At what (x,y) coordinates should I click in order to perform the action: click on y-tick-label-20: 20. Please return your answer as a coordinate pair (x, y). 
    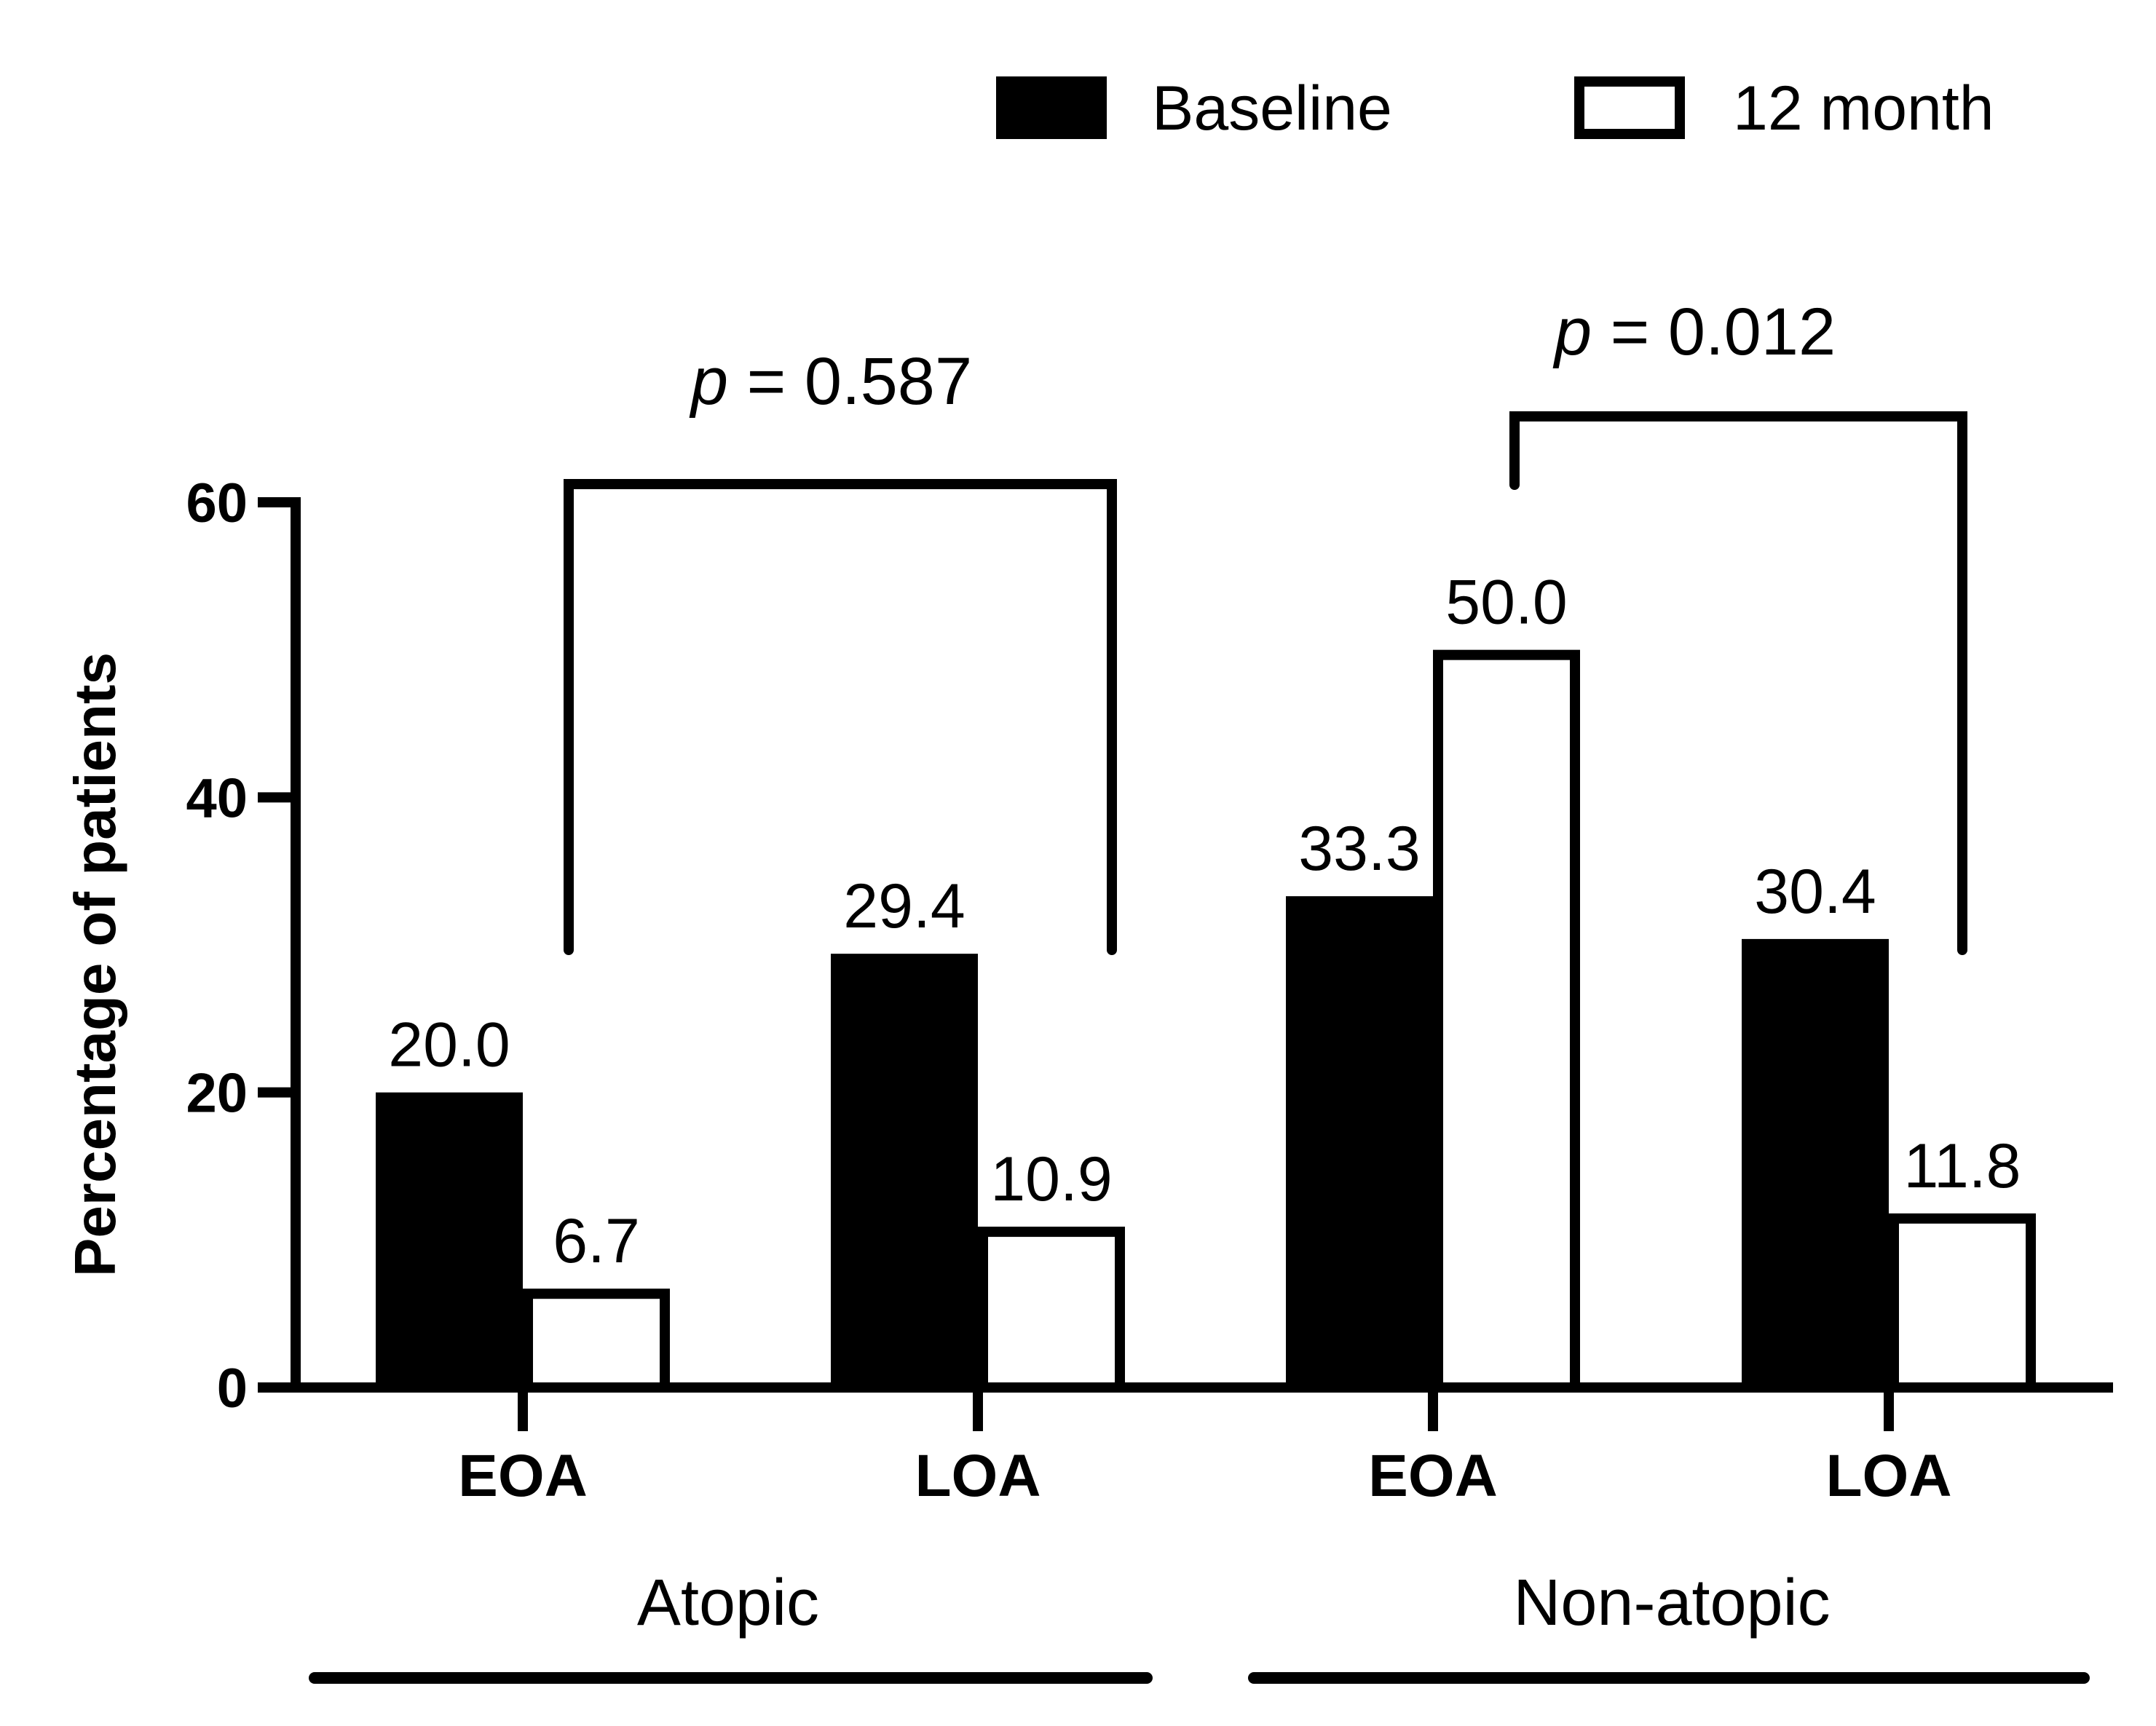
    Looking at the image, I should click on (217, 1094).